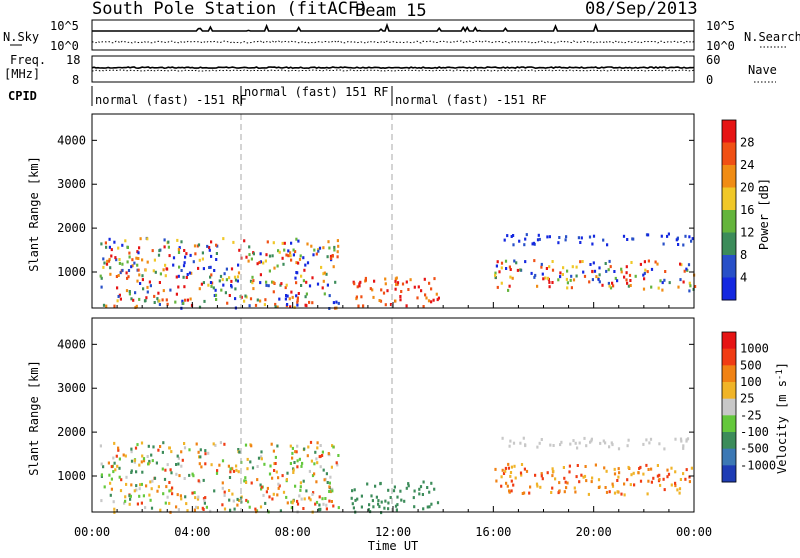 The height and width of the screenshot is (558, 800). I want to click on velocity-colorbar-label: Velocity [m s-1], so click(782, 418).